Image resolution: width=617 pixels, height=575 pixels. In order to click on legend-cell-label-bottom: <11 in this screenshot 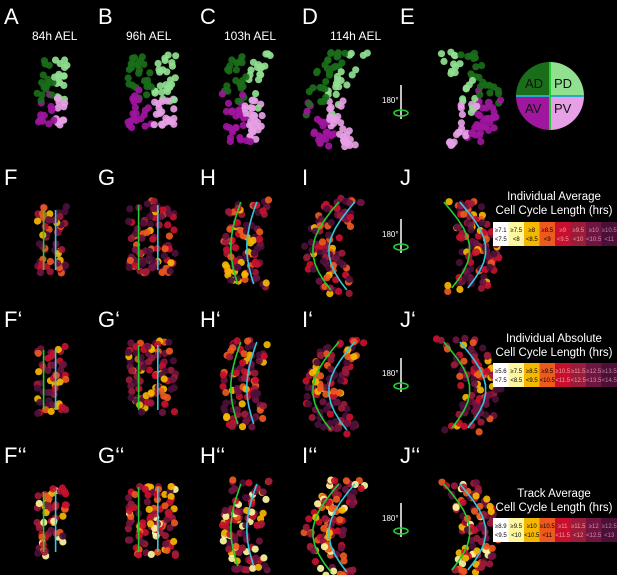, I will do `click(547, 536)`.